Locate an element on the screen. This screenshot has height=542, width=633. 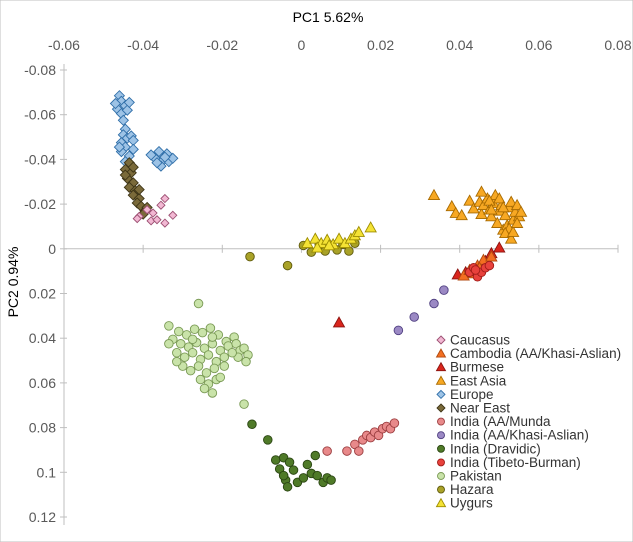
x-tick-label: -0.02 is located at coordinates (222, 45).